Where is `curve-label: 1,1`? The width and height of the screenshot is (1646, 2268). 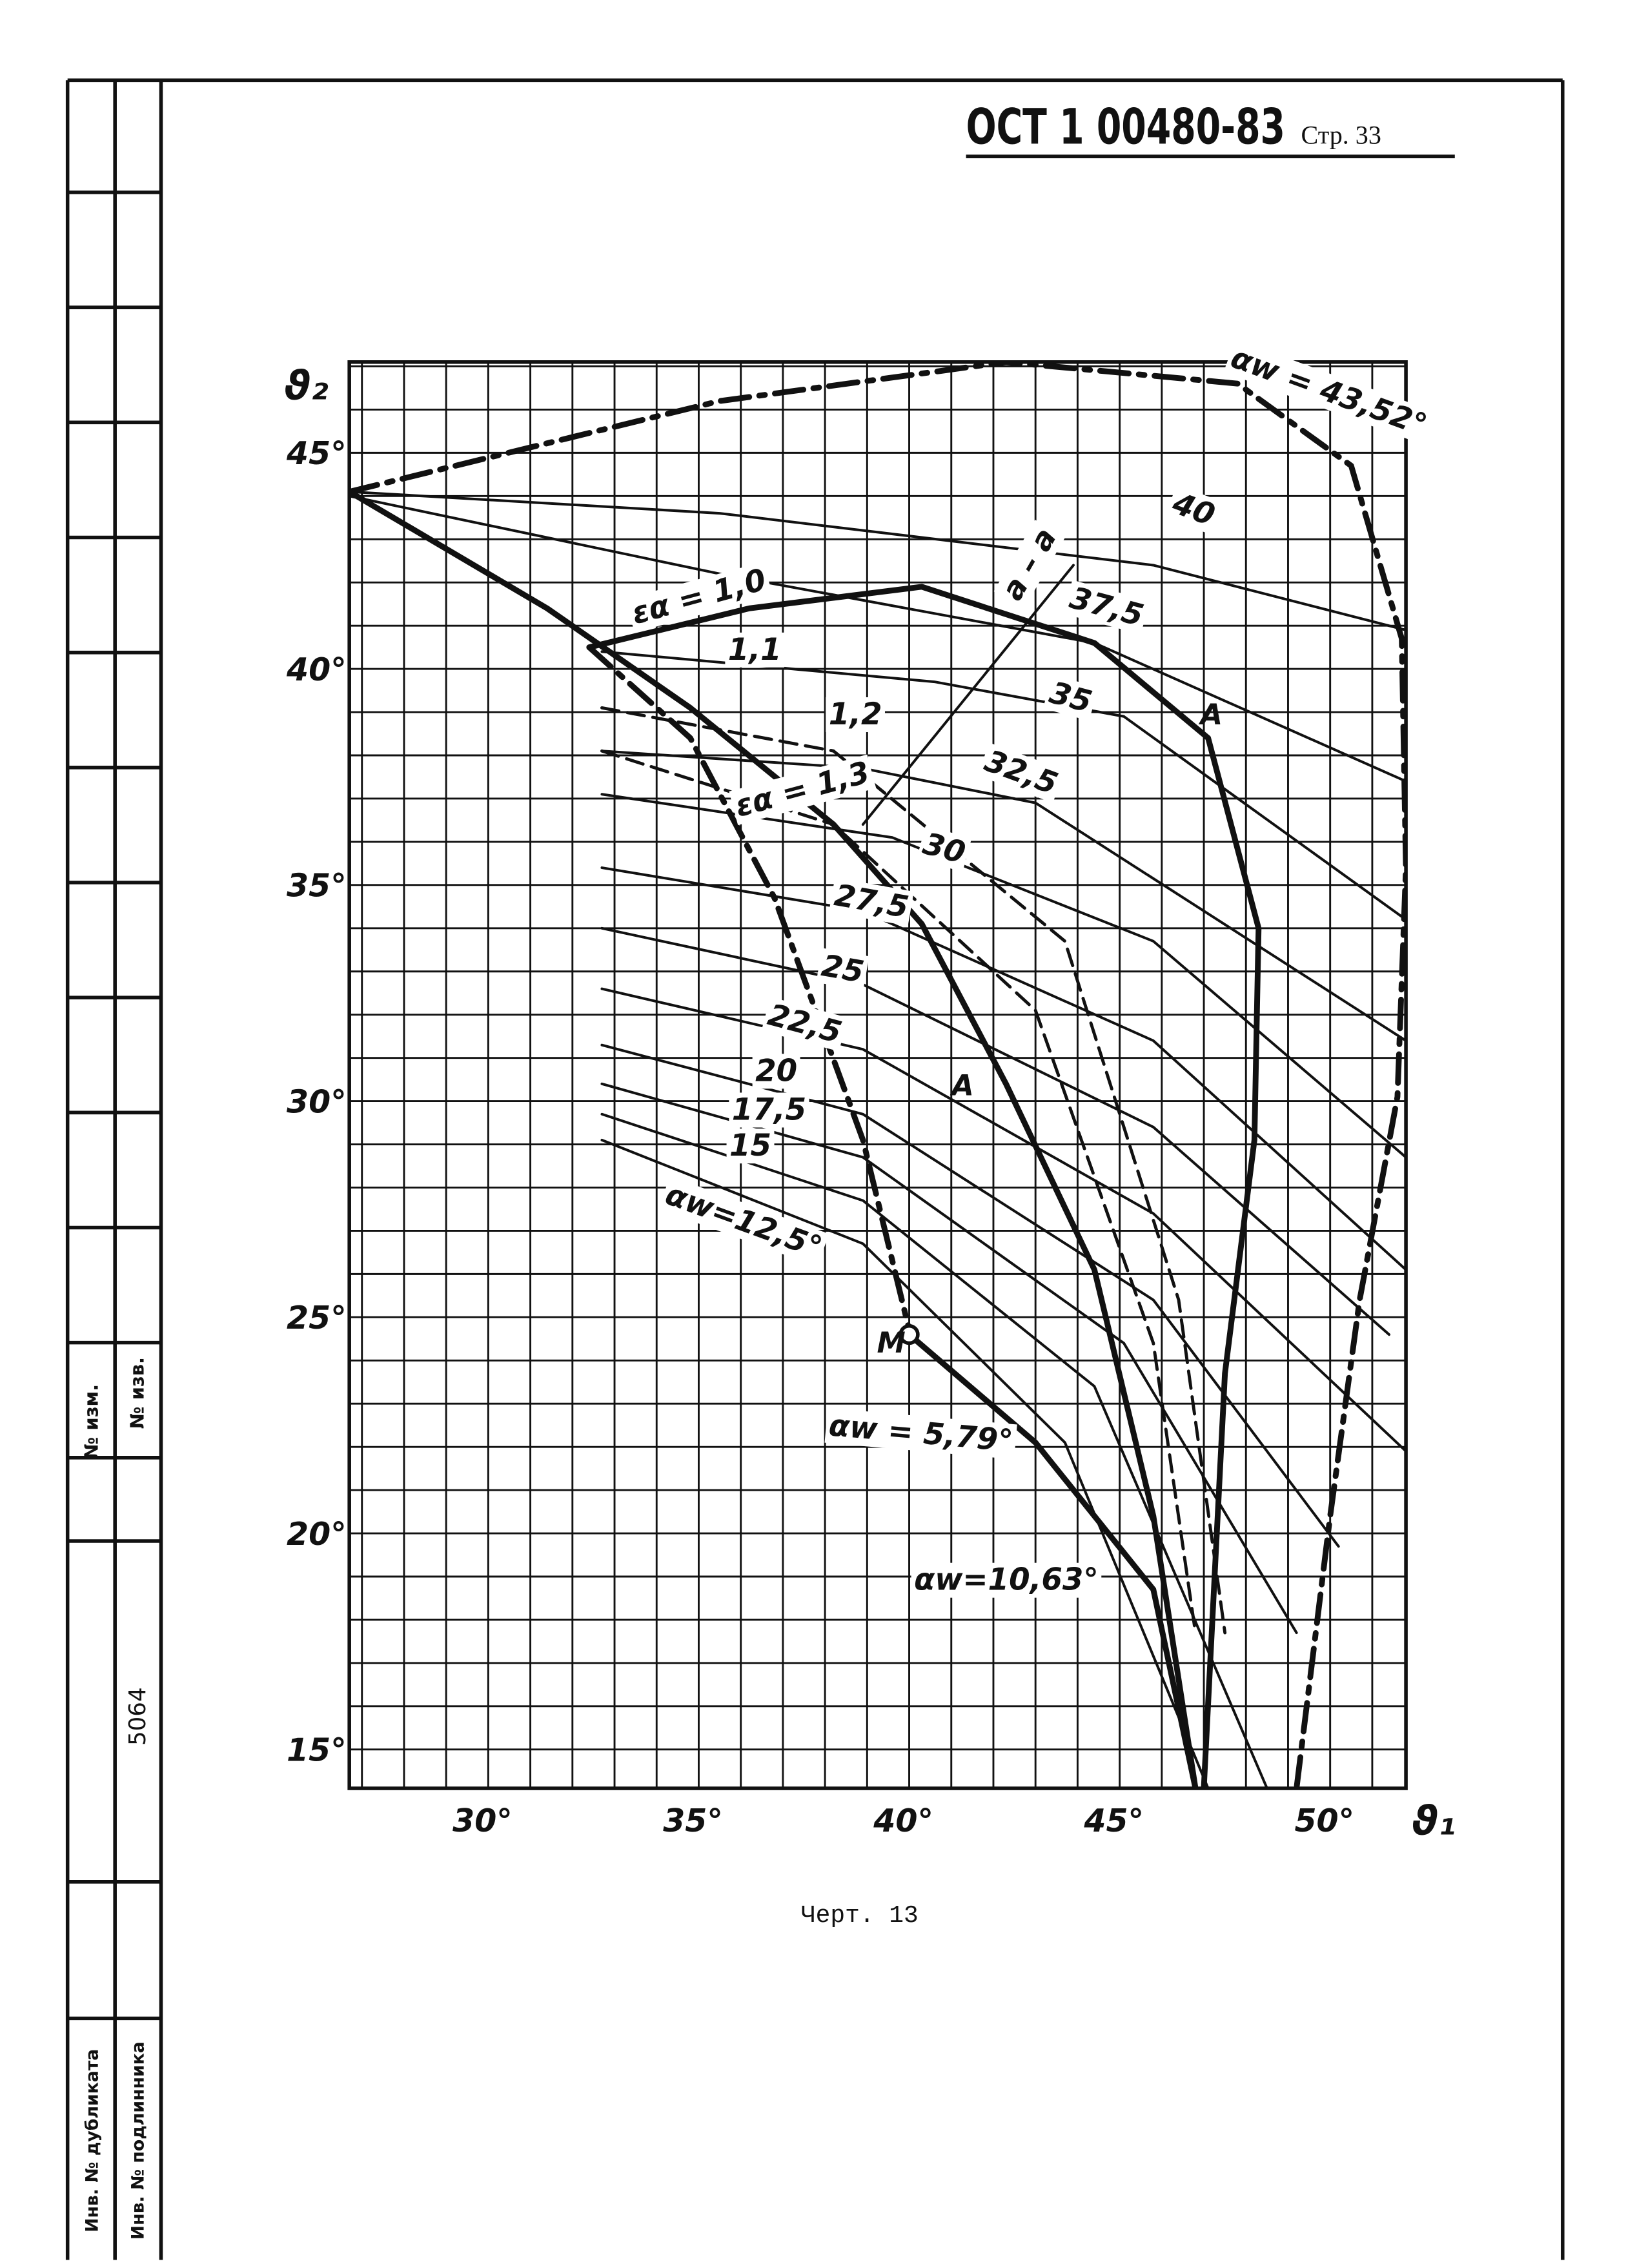 curve-label: 1,1 is located at coordinates (755, 650).